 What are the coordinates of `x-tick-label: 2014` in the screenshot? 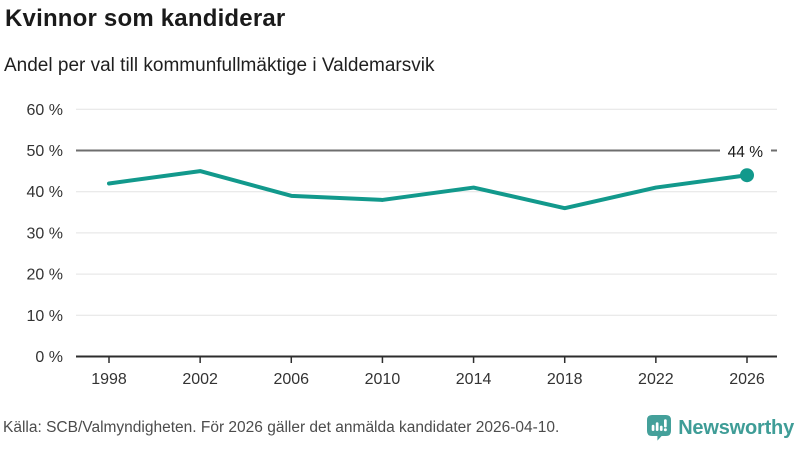 It's located at (474, 379).